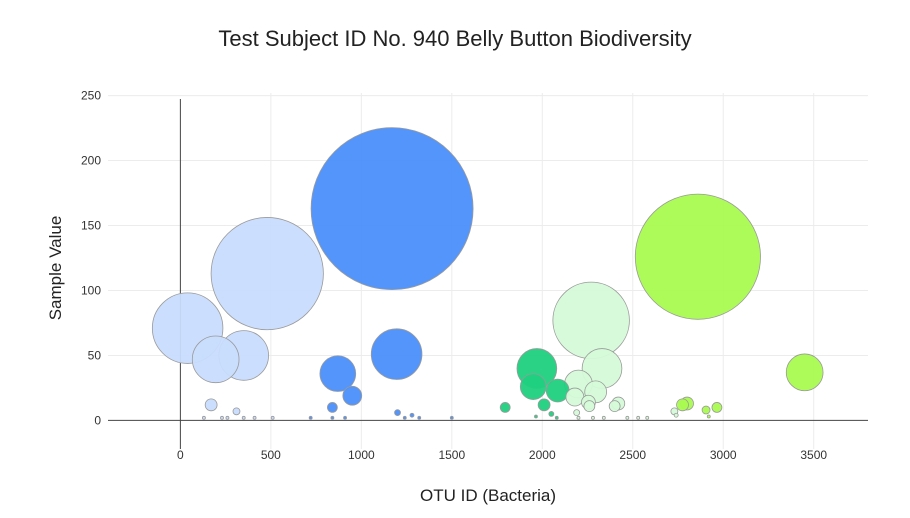 The width and height of the screenshot is (910, 518). What do you see at coordinates (97, 420) in the screenshot?
I see `y-tick-label: 0` at bounding box center [97, 420].